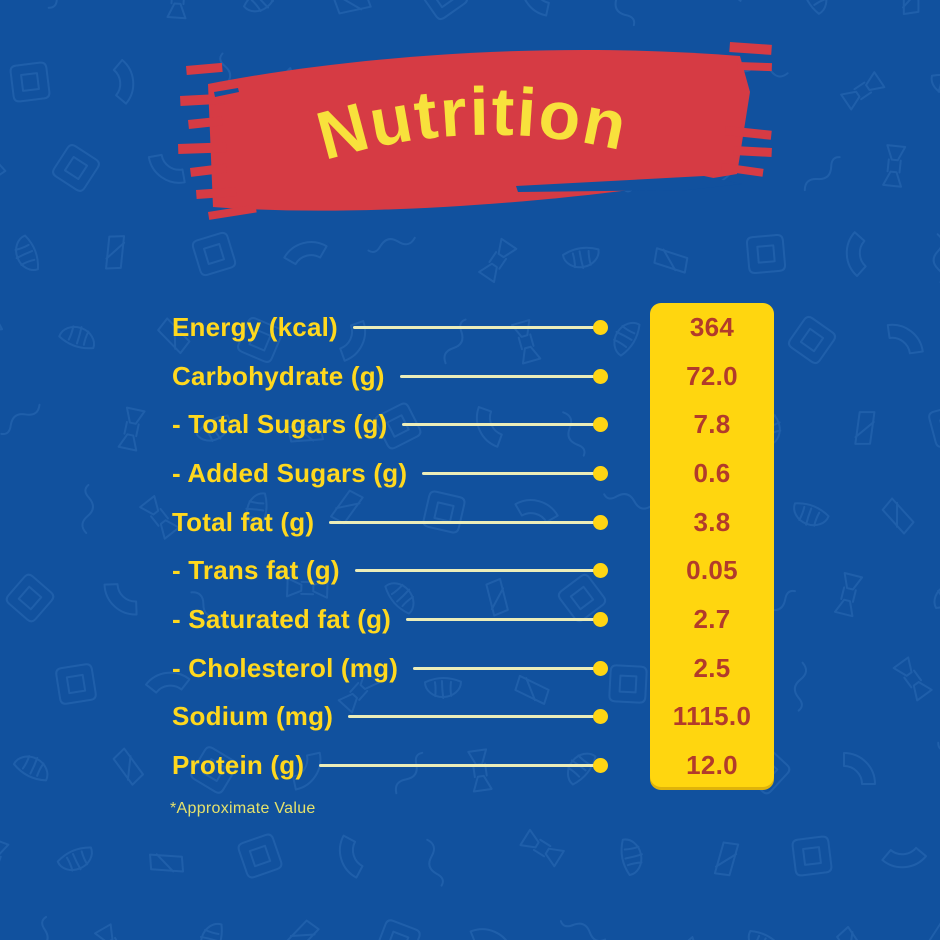 This screenshot has width=940, height=940. Describe the element at coordinates (390, 717) in the screenshot. I see `nutrition-row: Sodium (mg)` at that location.